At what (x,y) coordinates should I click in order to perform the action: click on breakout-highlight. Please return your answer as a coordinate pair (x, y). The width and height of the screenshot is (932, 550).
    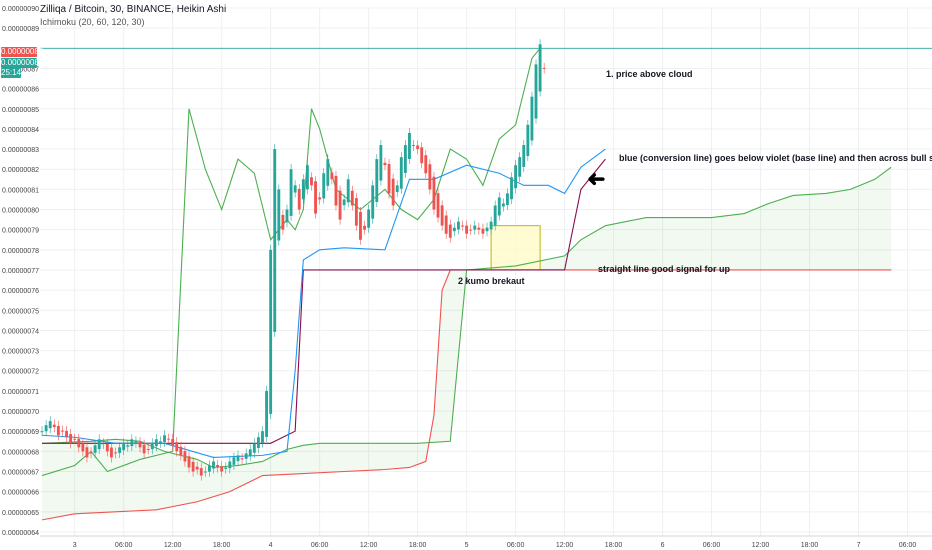
    Looking at the image, I should click on (515, 248).